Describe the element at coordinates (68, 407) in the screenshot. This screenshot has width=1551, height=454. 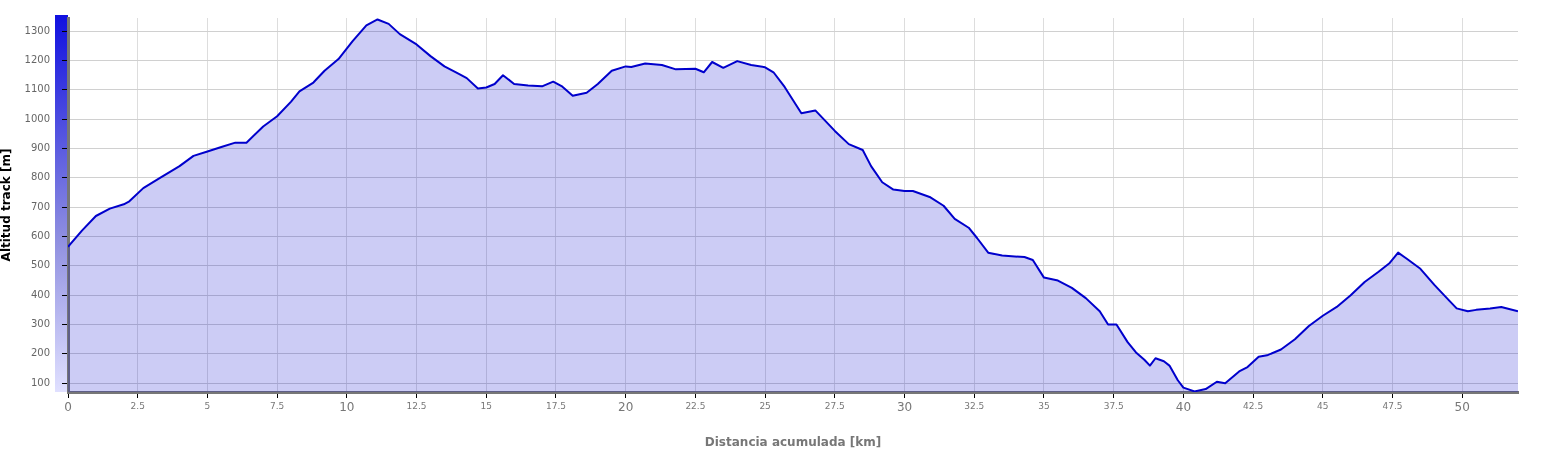
I see `x-tick-label: 0` at that location.